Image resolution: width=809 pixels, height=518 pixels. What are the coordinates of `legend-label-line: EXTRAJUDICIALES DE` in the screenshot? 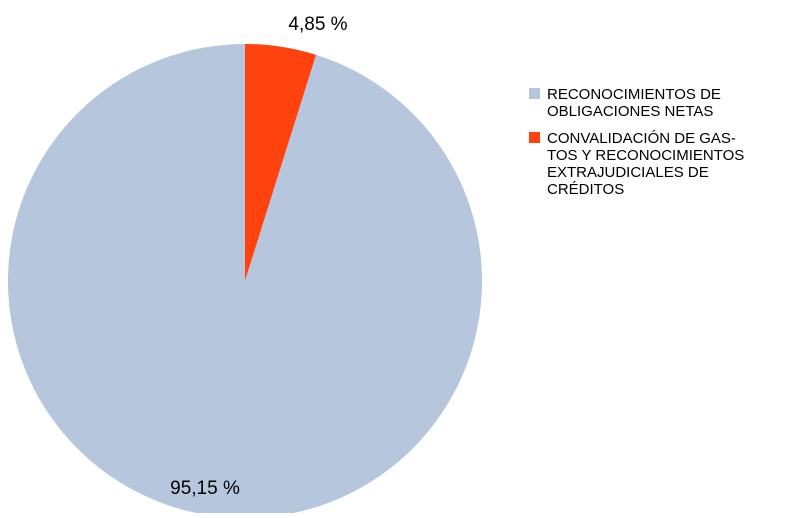 It's located at (628, 172).